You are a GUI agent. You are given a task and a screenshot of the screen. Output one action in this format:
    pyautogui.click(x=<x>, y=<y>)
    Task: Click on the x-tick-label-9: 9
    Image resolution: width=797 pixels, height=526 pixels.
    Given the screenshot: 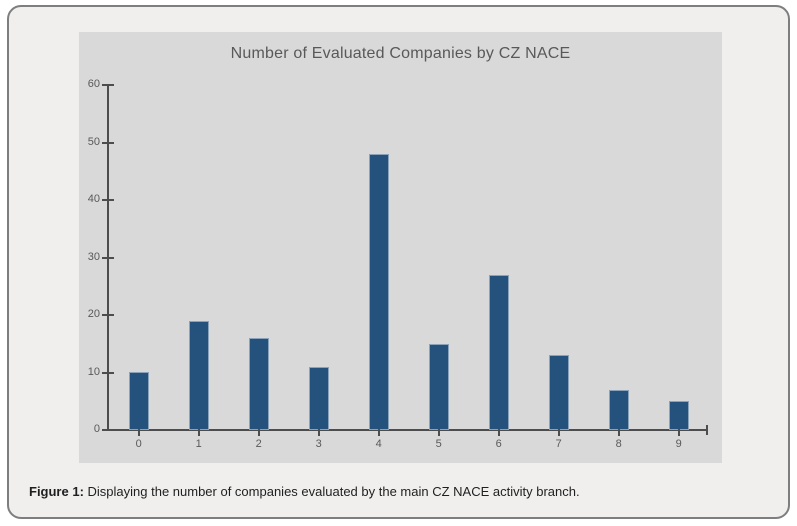 What is the action you would take?
    pyautogui.click(x=678, y=444)
    